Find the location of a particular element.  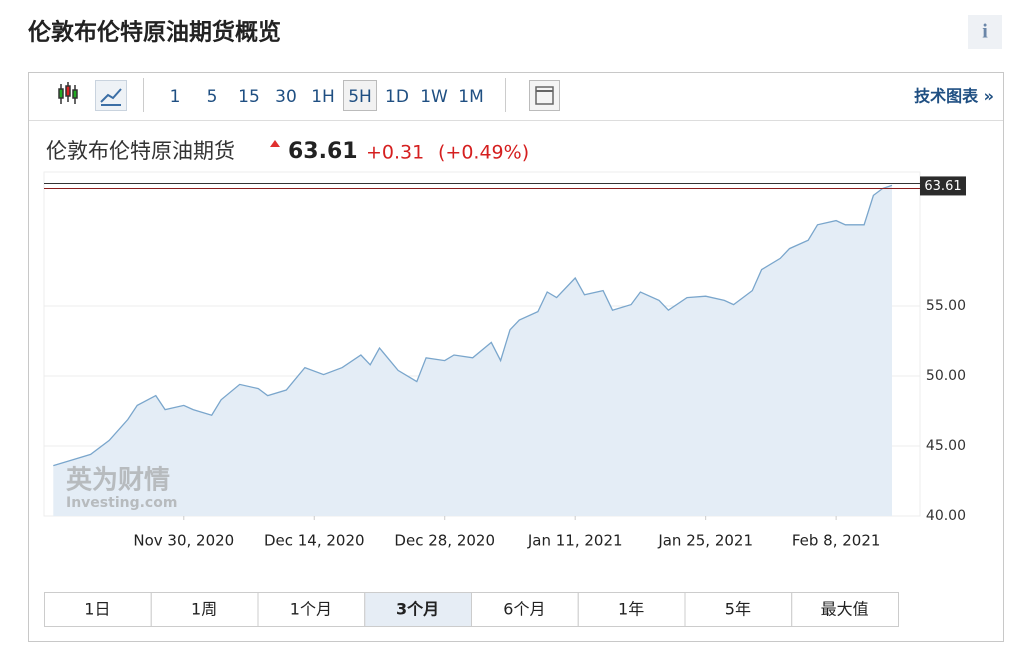

quote-change: +0.31 is located at coordinates (395, 153).